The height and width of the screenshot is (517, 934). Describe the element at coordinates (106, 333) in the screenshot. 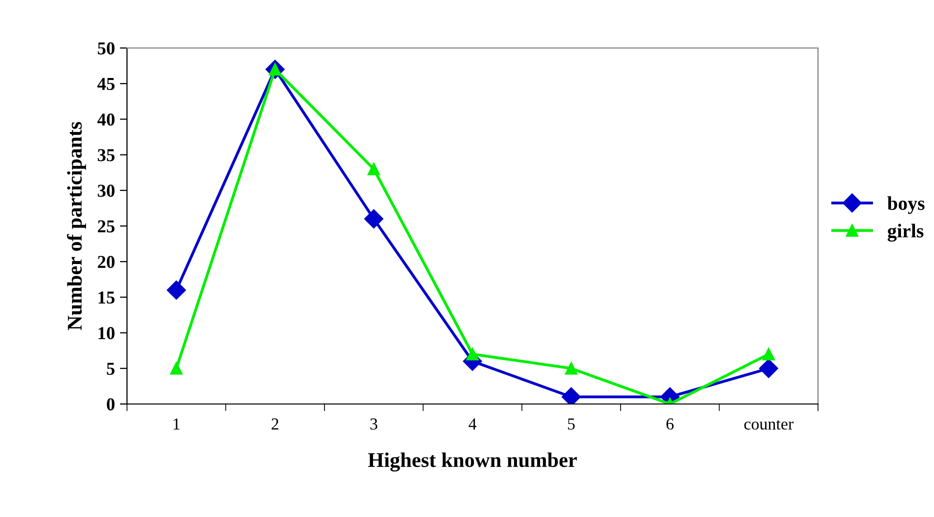

I see `y-tick-label: 10` at that location.